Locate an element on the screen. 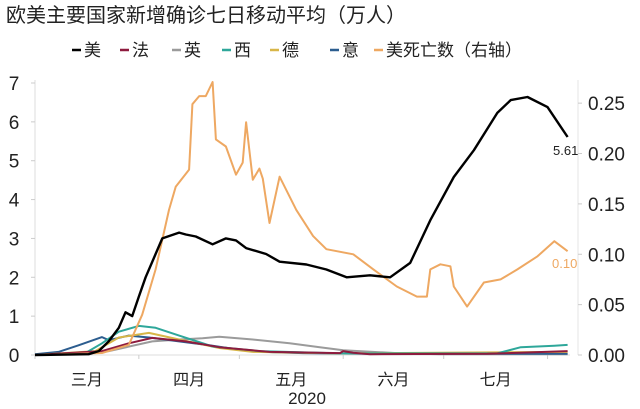  legend-item: 英 is located at coordinates (186, 51).